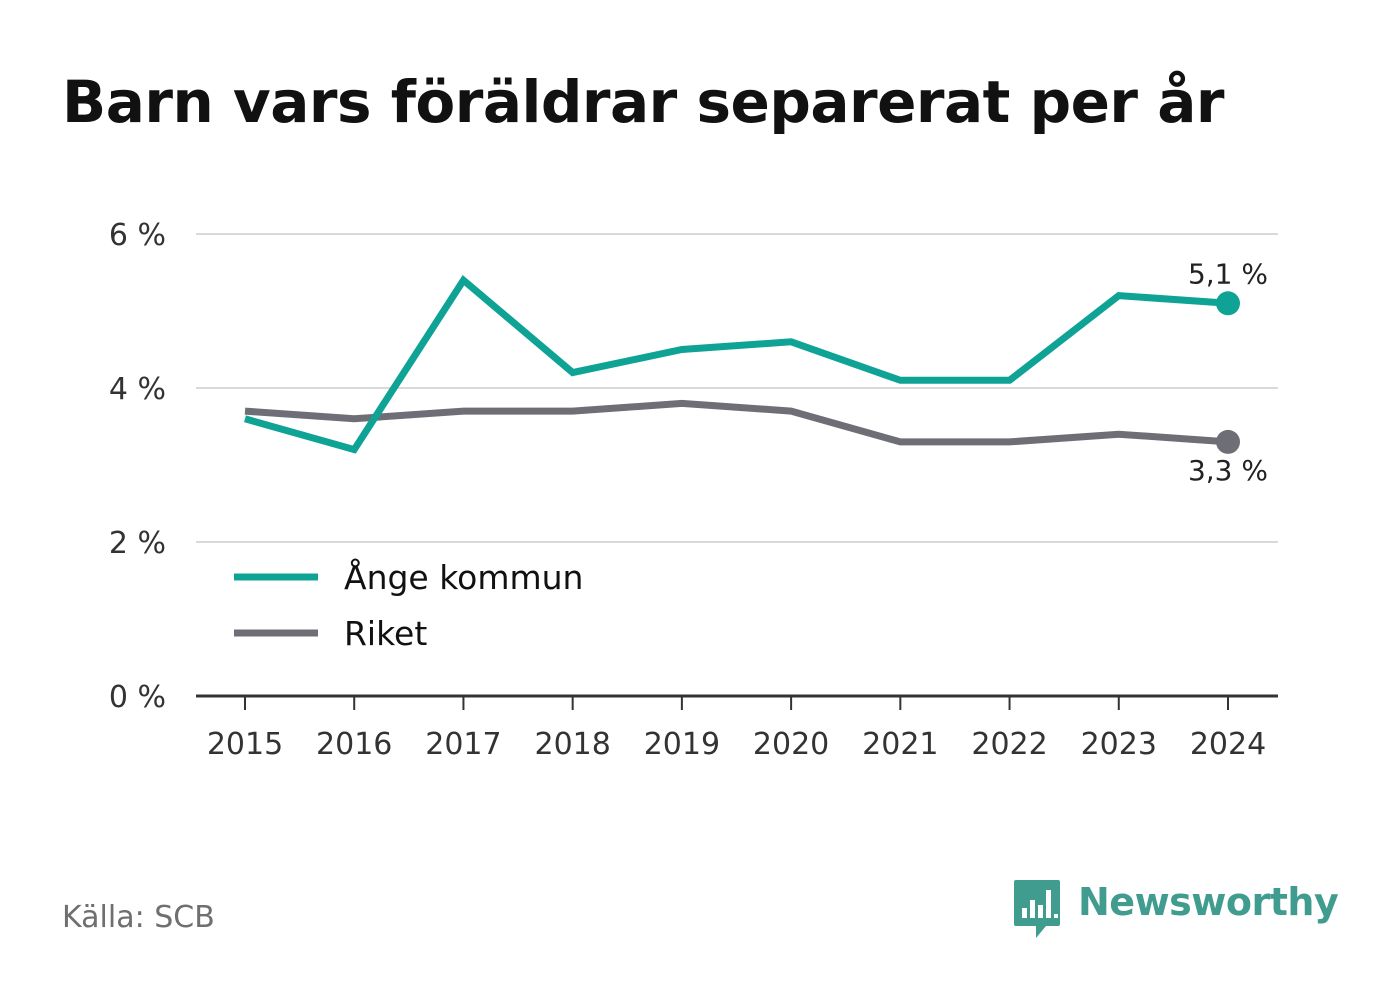 The width and height of the screenshot is (1382, 999). What do you see at coordinates (643, 102) in the screenshot?
I see `chart-title: Barn vars föräldrar separerat per år` at bounding box center [643, 102].